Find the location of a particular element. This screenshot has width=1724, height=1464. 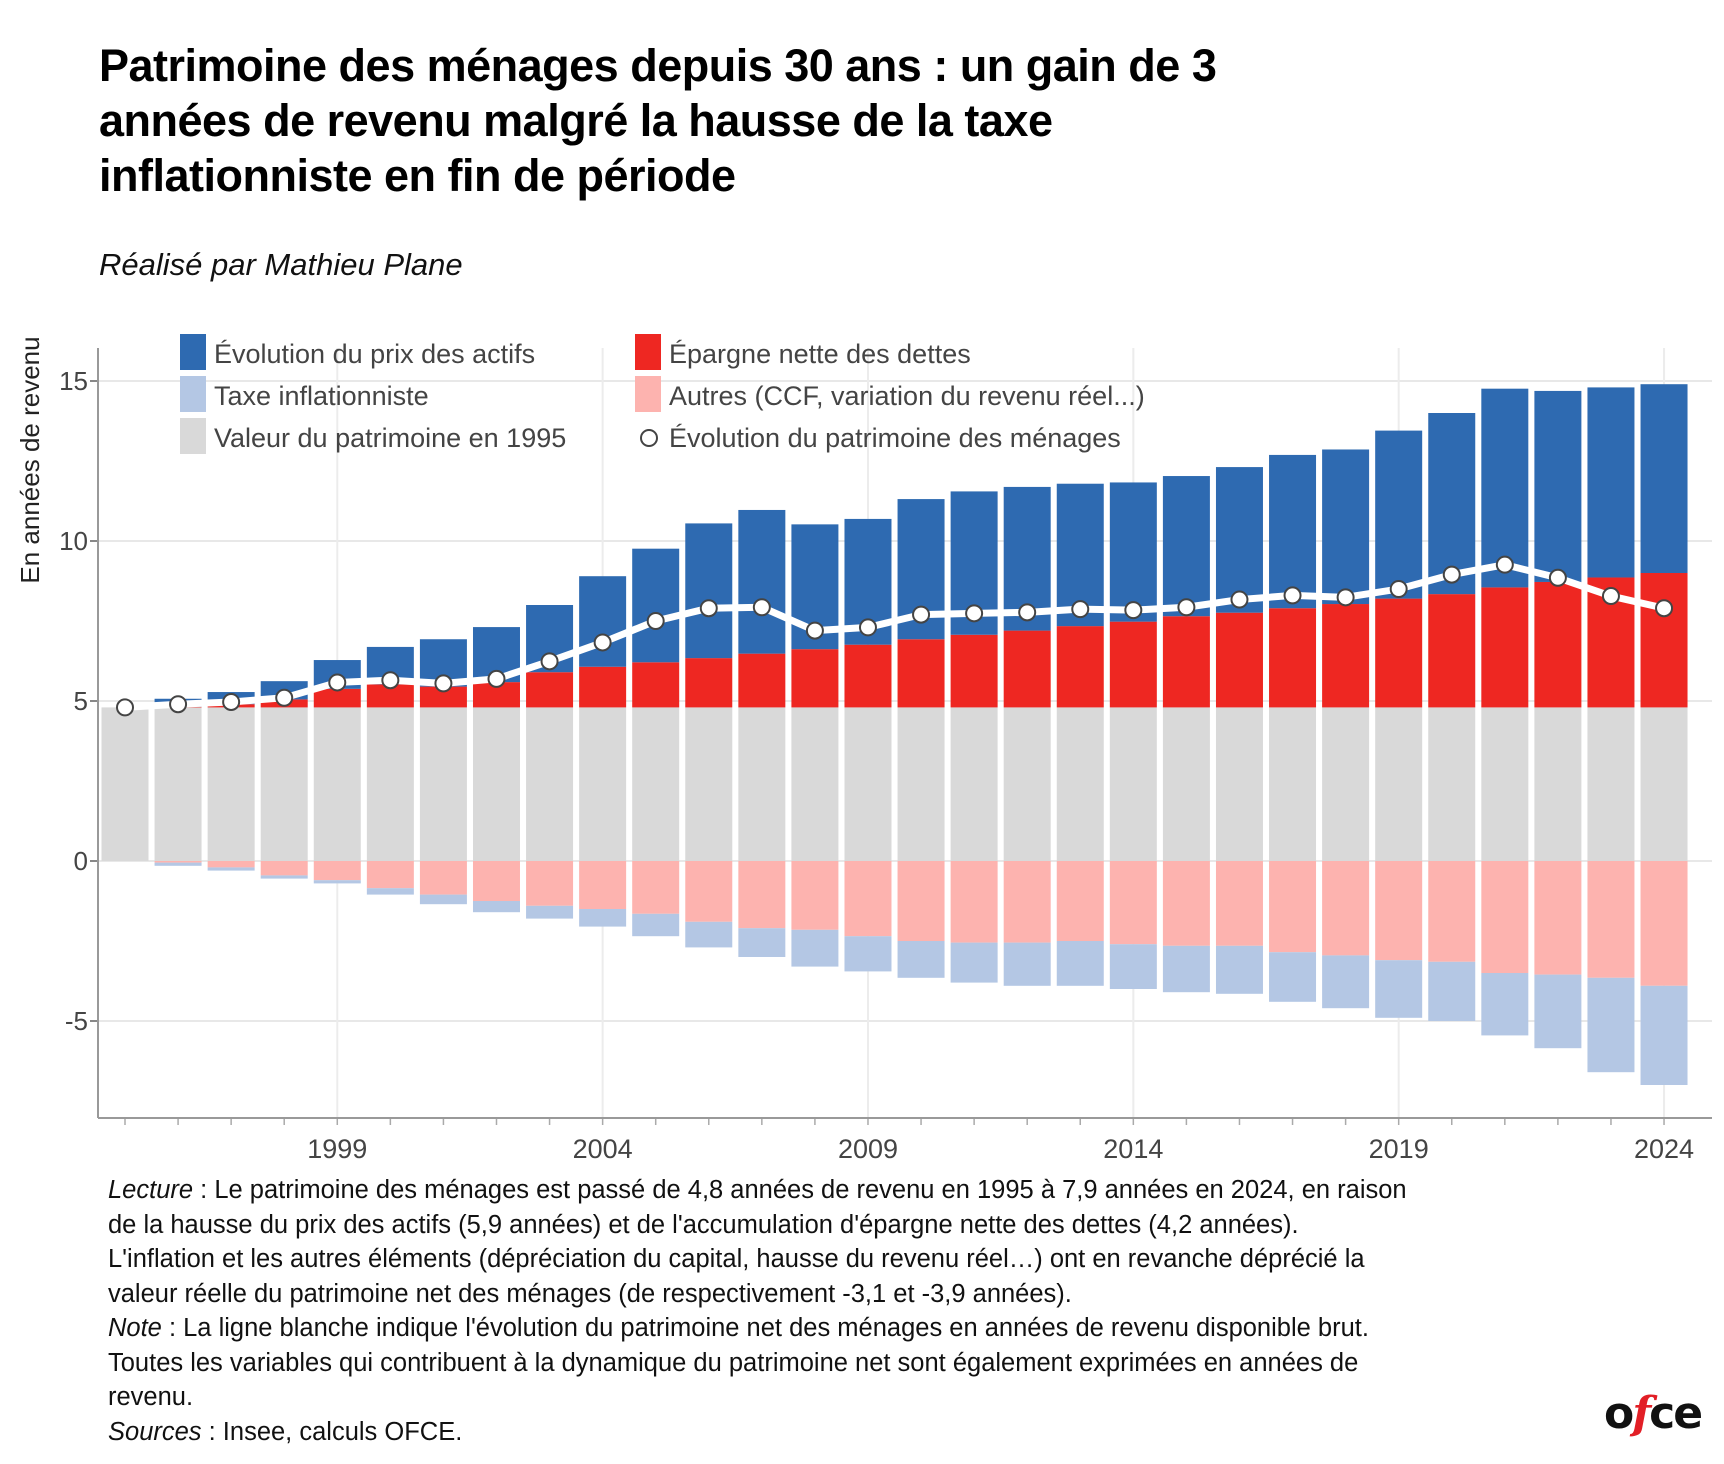

sources-line: Sources : Insee, calculs OFCE. is located at coordinates (868, 1432).